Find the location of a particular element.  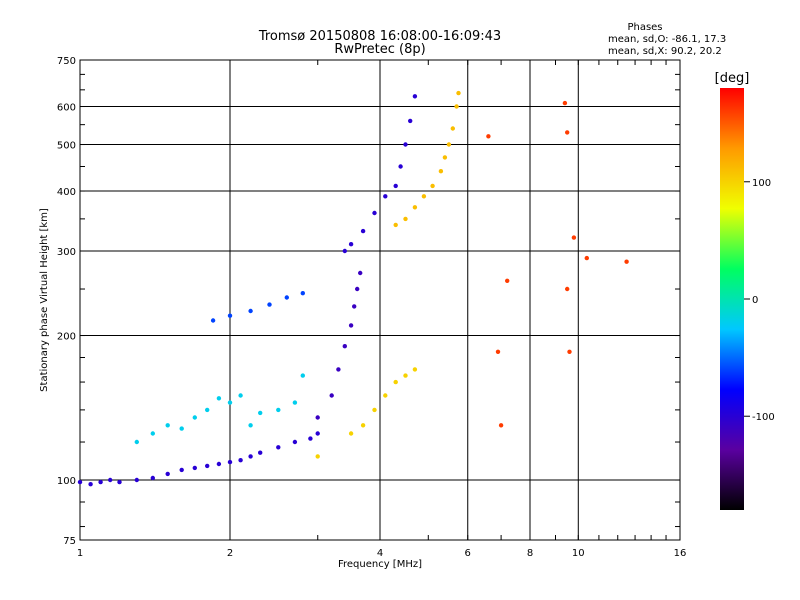

y-tick-label: 300 is located at coordinates (66, 252).